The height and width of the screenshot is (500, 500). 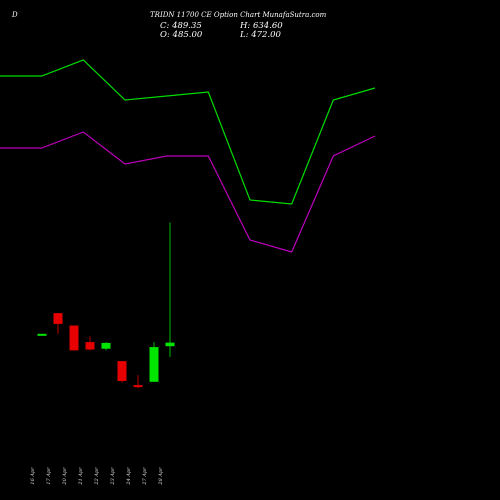 What do you see at coordinates (65, 476) in the screenshot?
I see `x-tick-label: 20 Apr` at bounding box center [65, 476].